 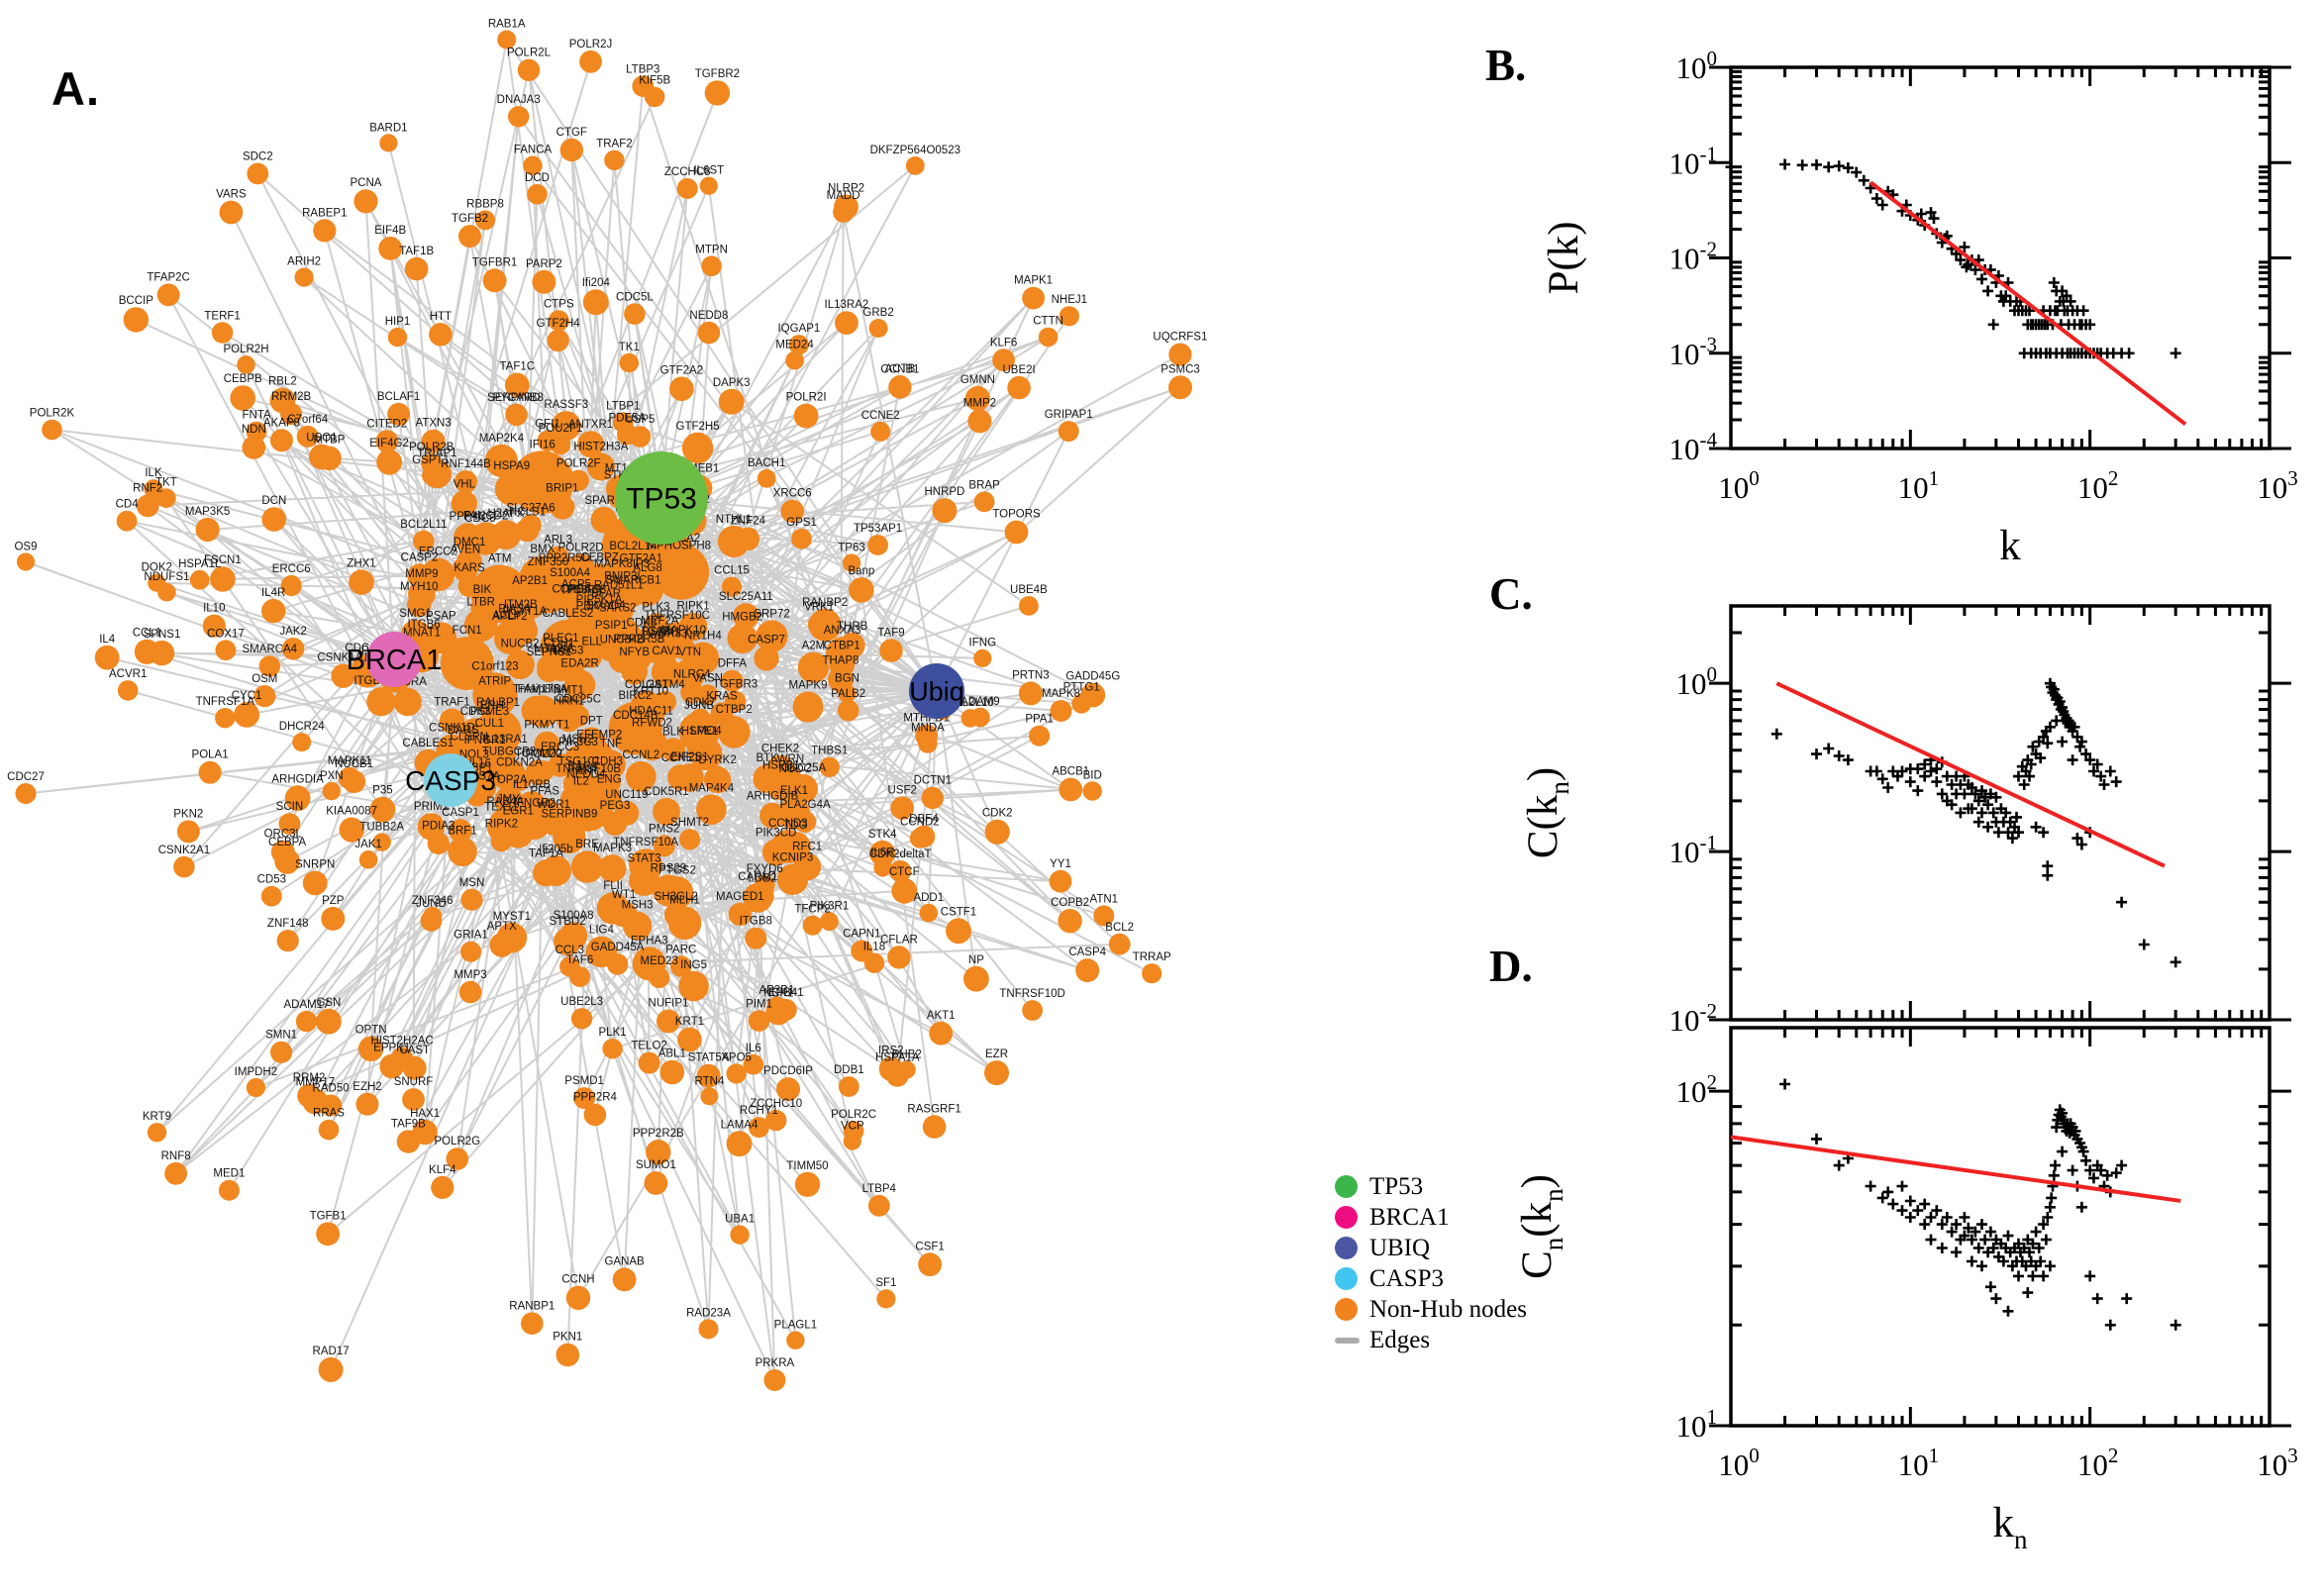 What do you see at coordinates (807, 398) in the screenshot?
I see `svg-text: POLR2I` at bounding box center [807, 398].